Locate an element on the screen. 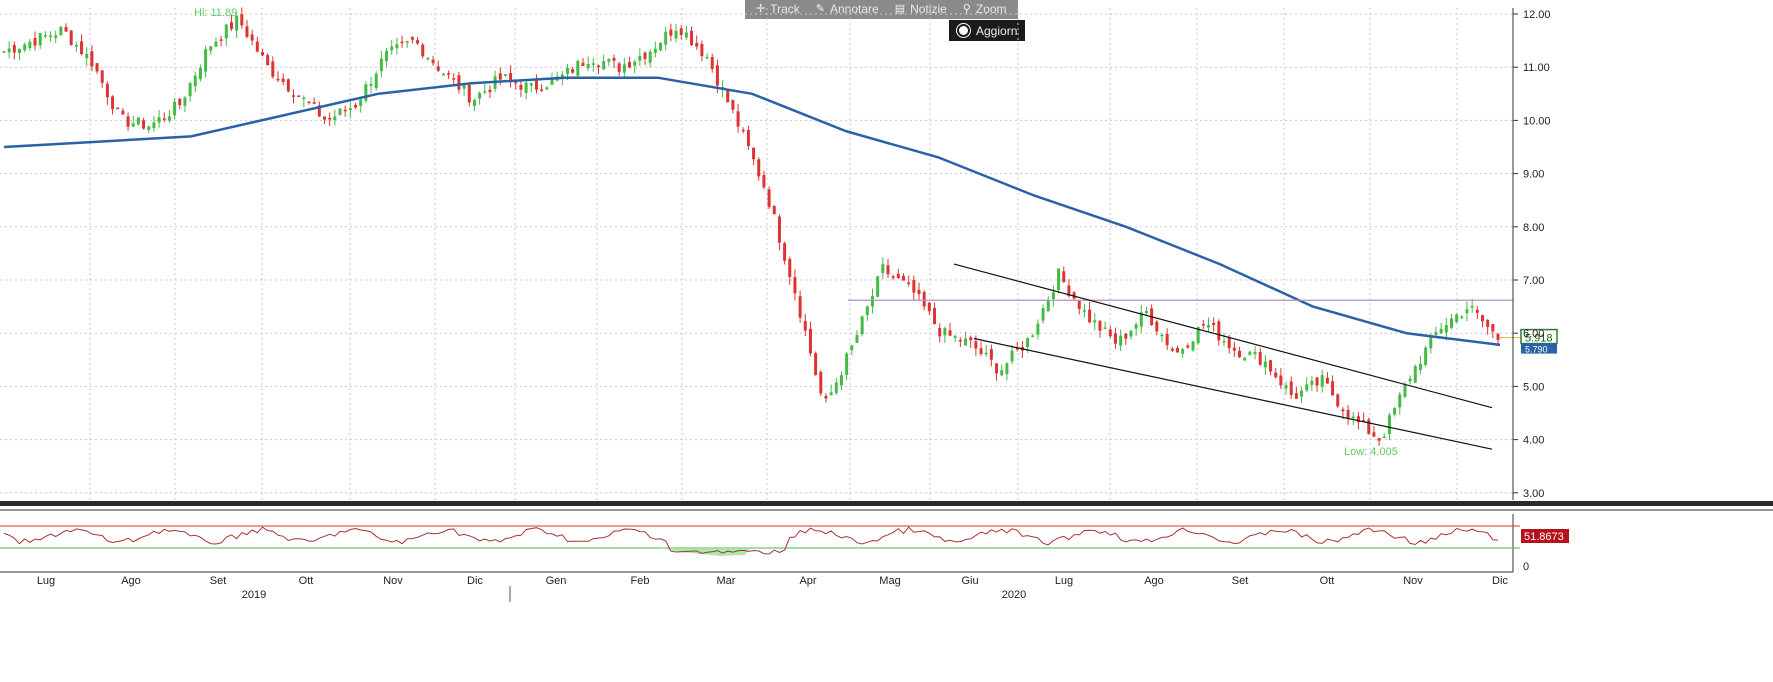 The image size is (1773, 682). x-month-label: Giu is located at coordinates (969, 581).